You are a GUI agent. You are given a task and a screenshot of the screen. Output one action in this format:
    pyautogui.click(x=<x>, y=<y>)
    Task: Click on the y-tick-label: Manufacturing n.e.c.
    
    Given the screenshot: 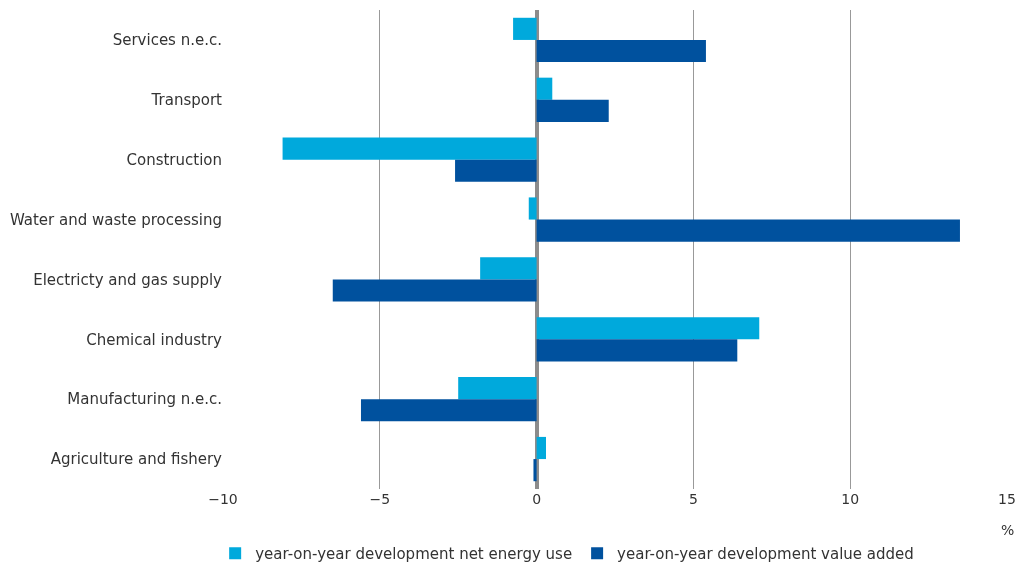 What is the action you would take?
    pyautogui.click(x=144, y=399)
    